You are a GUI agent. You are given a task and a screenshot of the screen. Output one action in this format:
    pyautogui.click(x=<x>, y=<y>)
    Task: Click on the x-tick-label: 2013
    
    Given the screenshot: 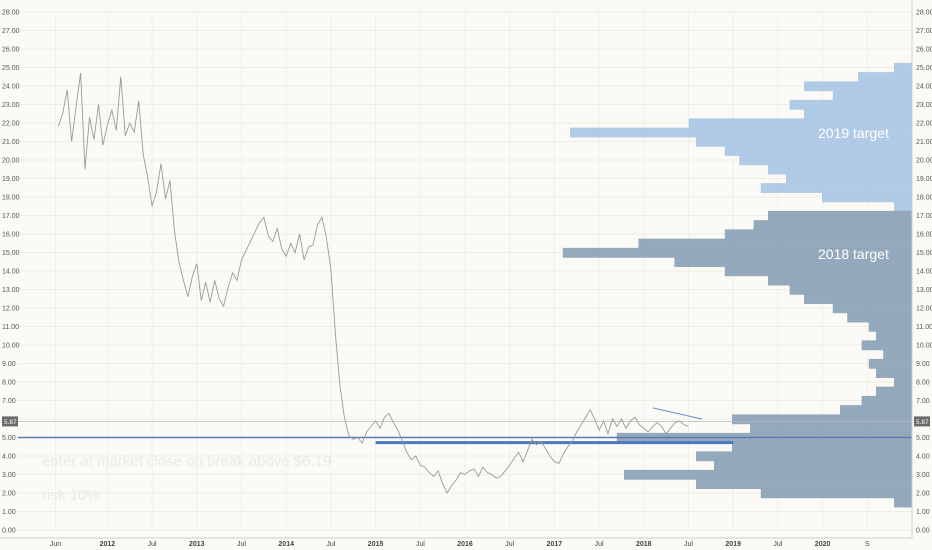 What is the action you would take?
    pyautogui.click(x=197, y=544)
    